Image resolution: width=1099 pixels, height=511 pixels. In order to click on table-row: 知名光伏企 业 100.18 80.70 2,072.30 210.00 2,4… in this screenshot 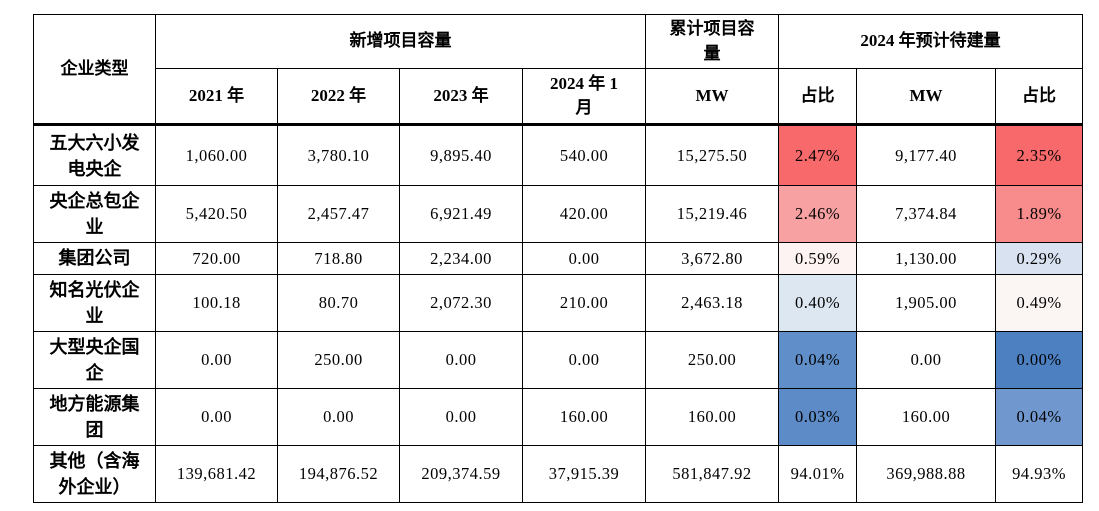, I will do `click(558, 302)`.